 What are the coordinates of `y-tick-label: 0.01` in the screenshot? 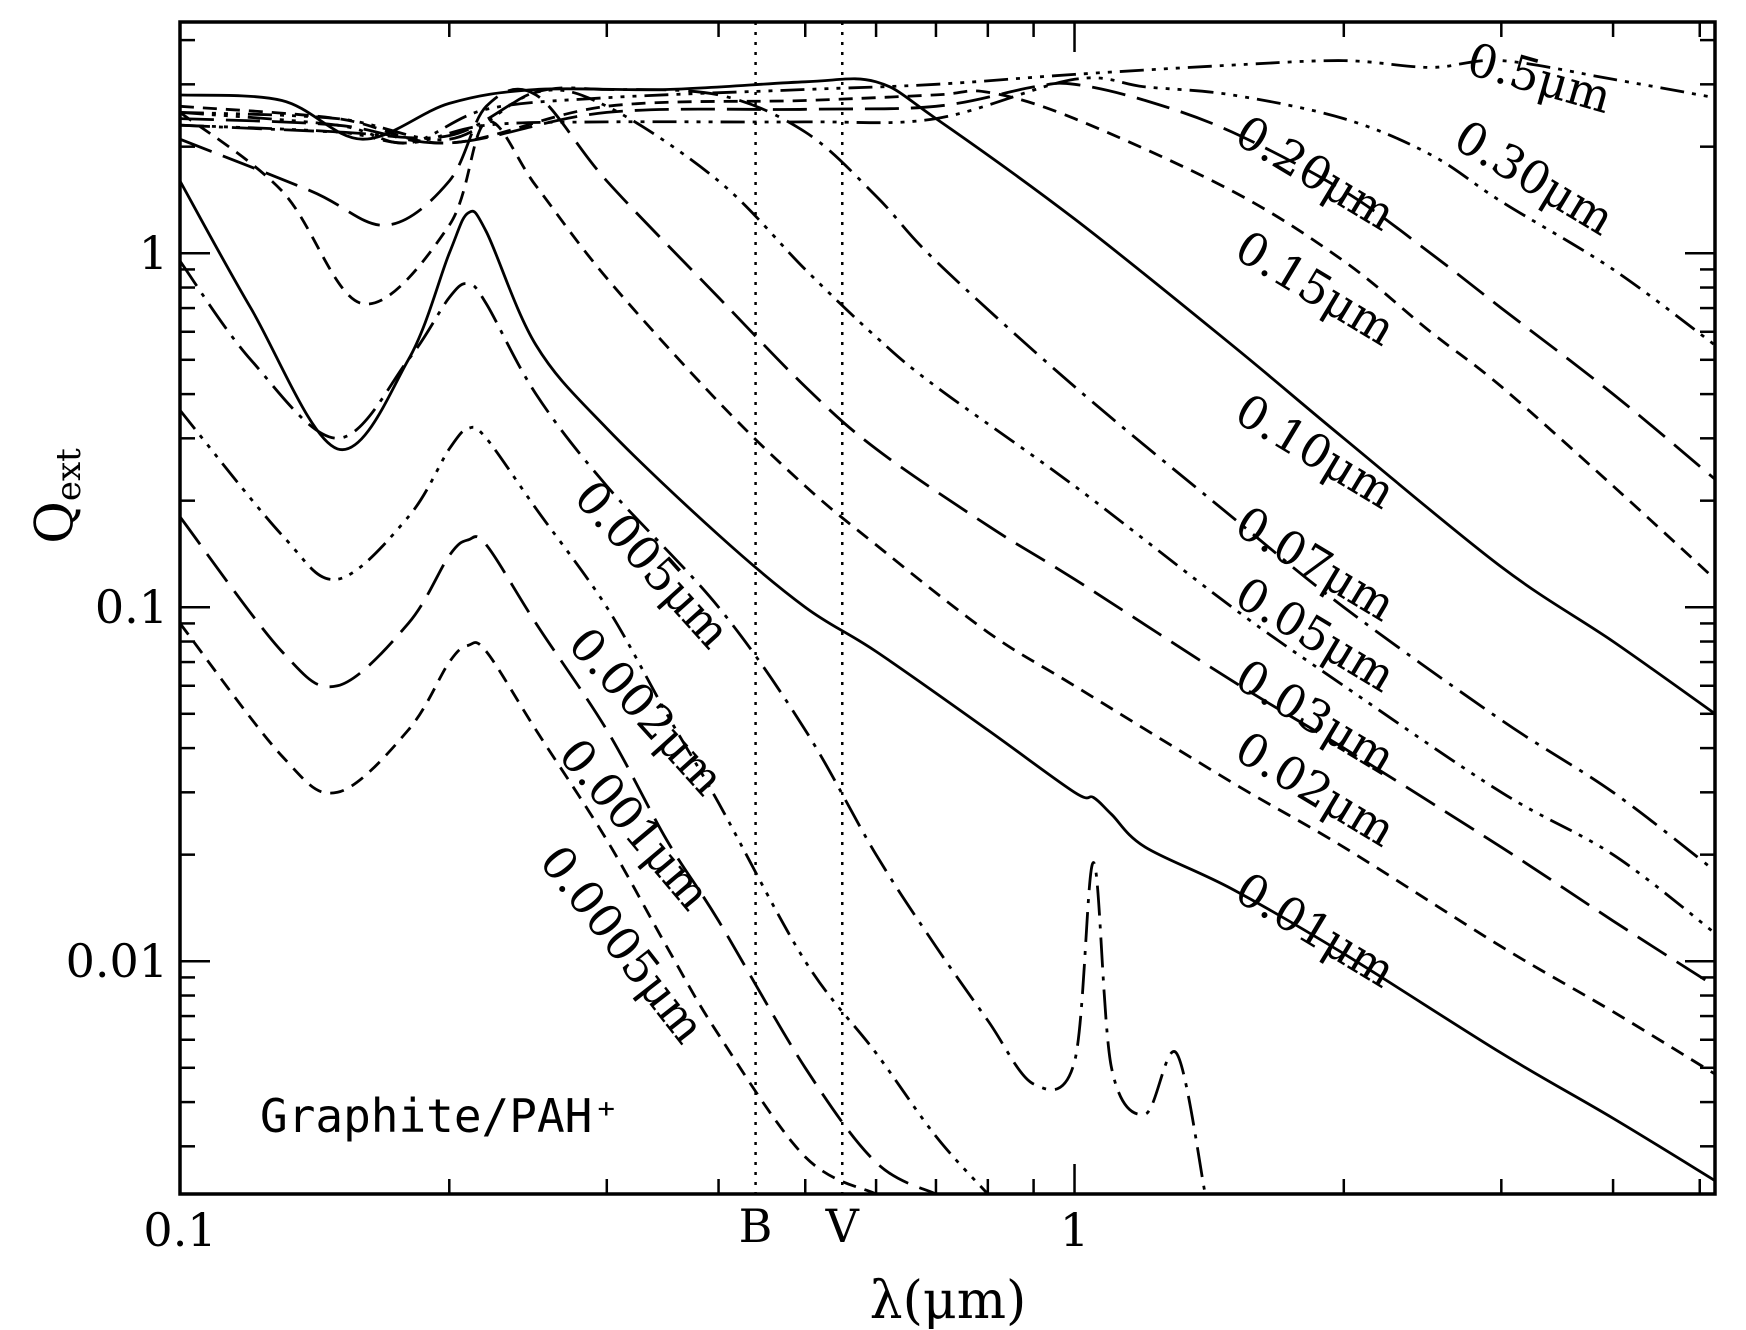 It's located at (117, 961).